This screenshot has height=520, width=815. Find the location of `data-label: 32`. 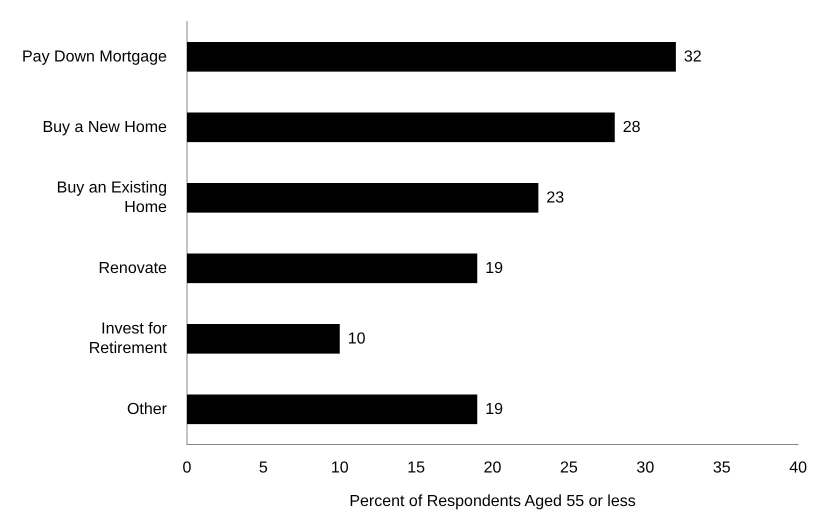

data-label: 32 is located at coordinates (693, 57).